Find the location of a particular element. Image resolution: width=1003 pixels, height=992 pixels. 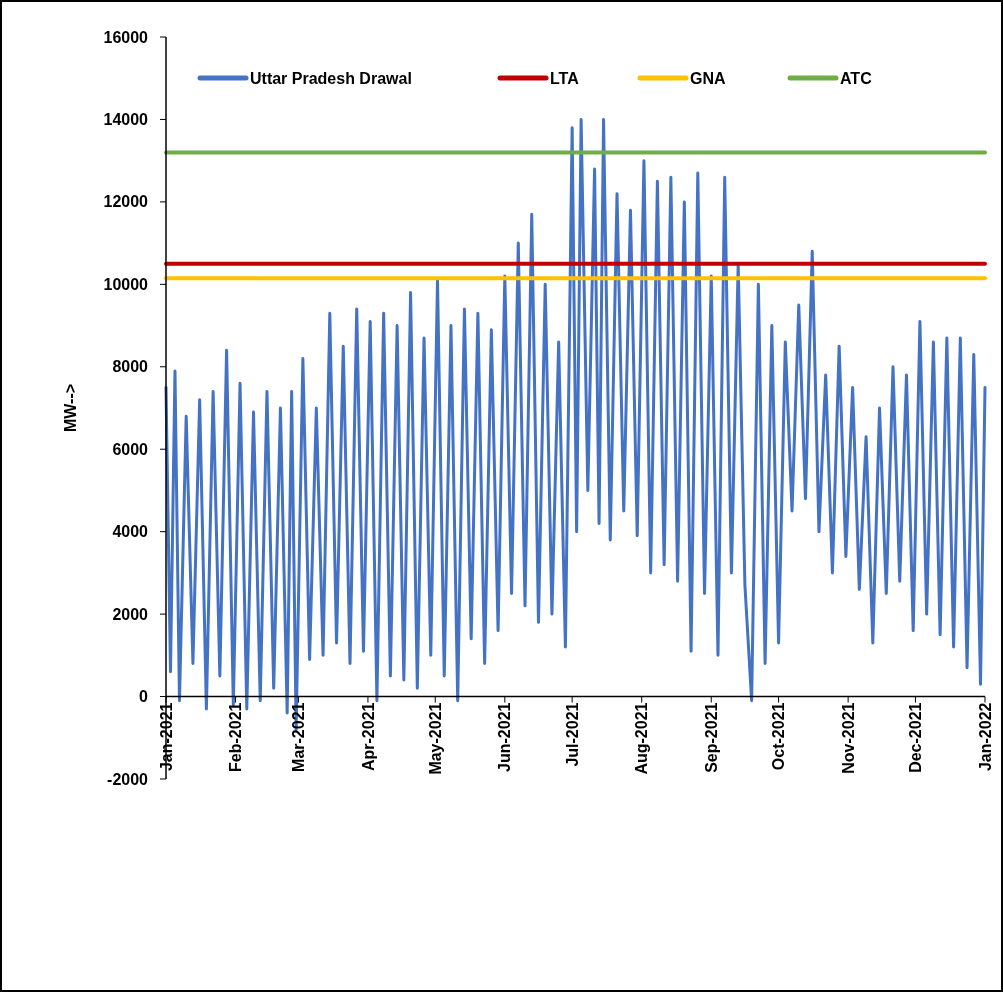

y-axis-title: MW--> is located at coordinates (70, 408).